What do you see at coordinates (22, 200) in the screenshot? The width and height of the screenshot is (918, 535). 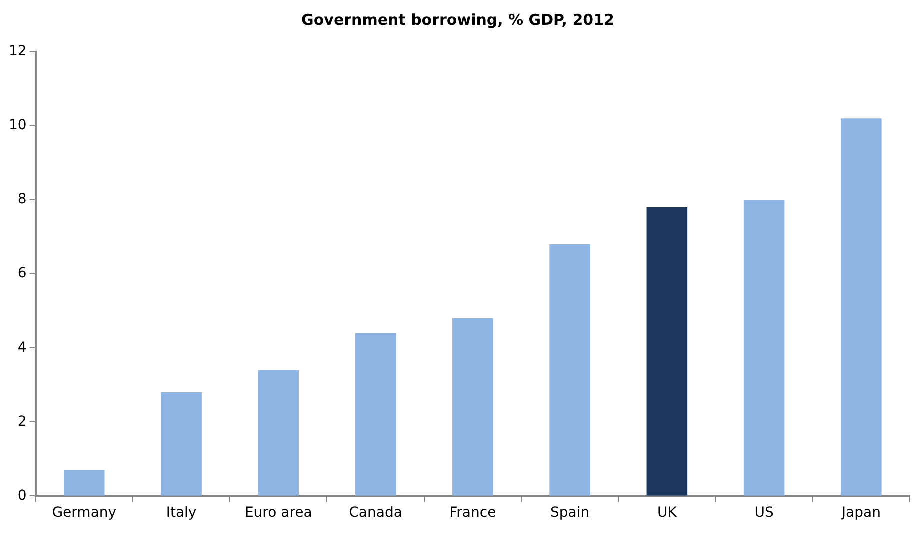 I see `y-tick-label: 8` at bounding box center [22, 200].